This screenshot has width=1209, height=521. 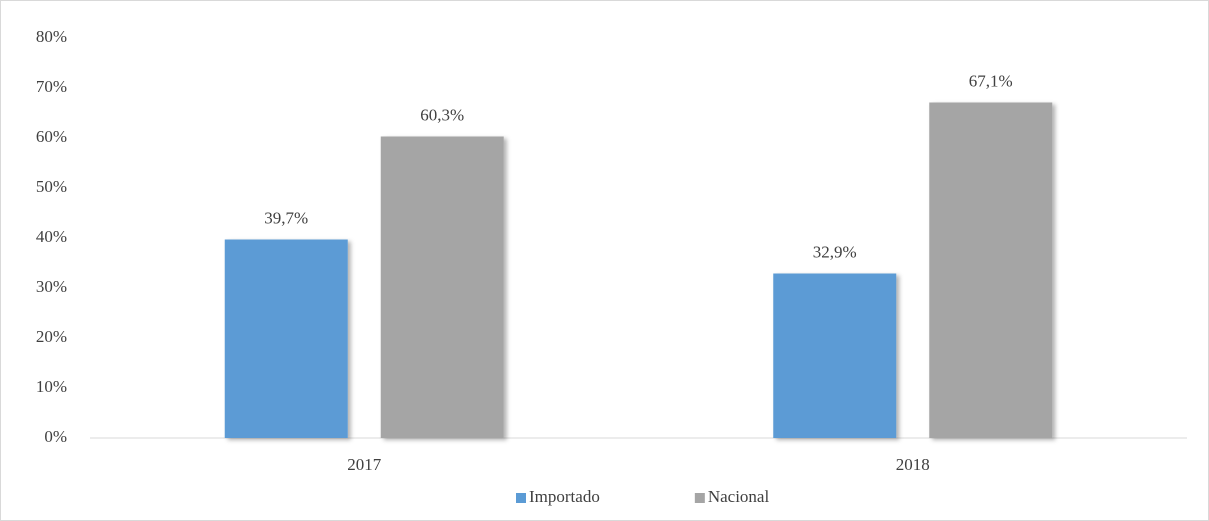 I want to click on legend-label: Nacional, so click(x=739, y=496).